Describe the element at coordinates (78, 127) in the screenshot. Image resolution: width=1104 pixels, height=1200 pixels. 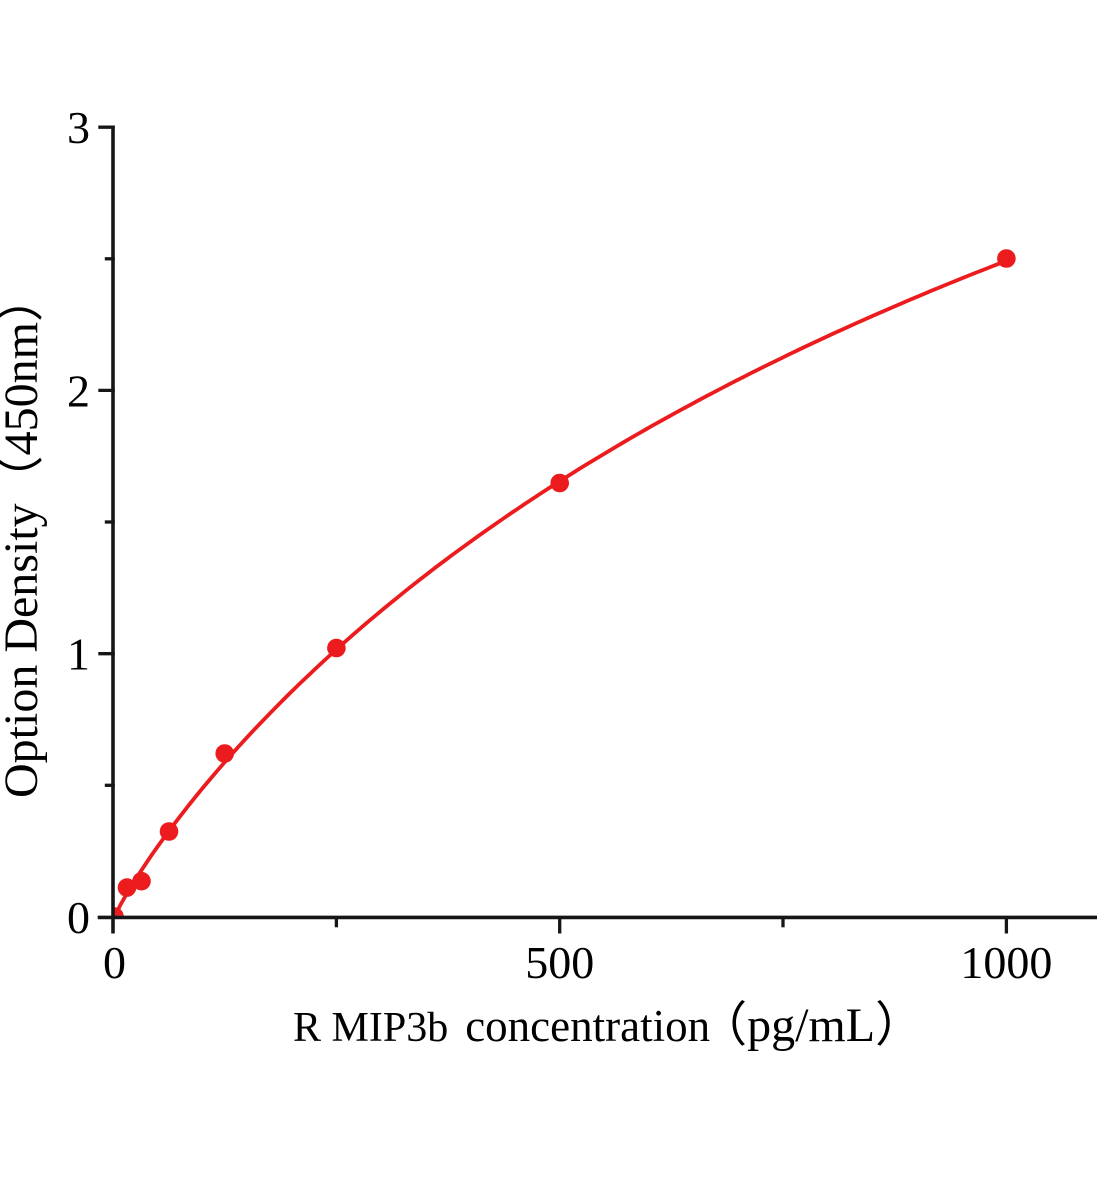
I see `svg-text: 3` at that location.